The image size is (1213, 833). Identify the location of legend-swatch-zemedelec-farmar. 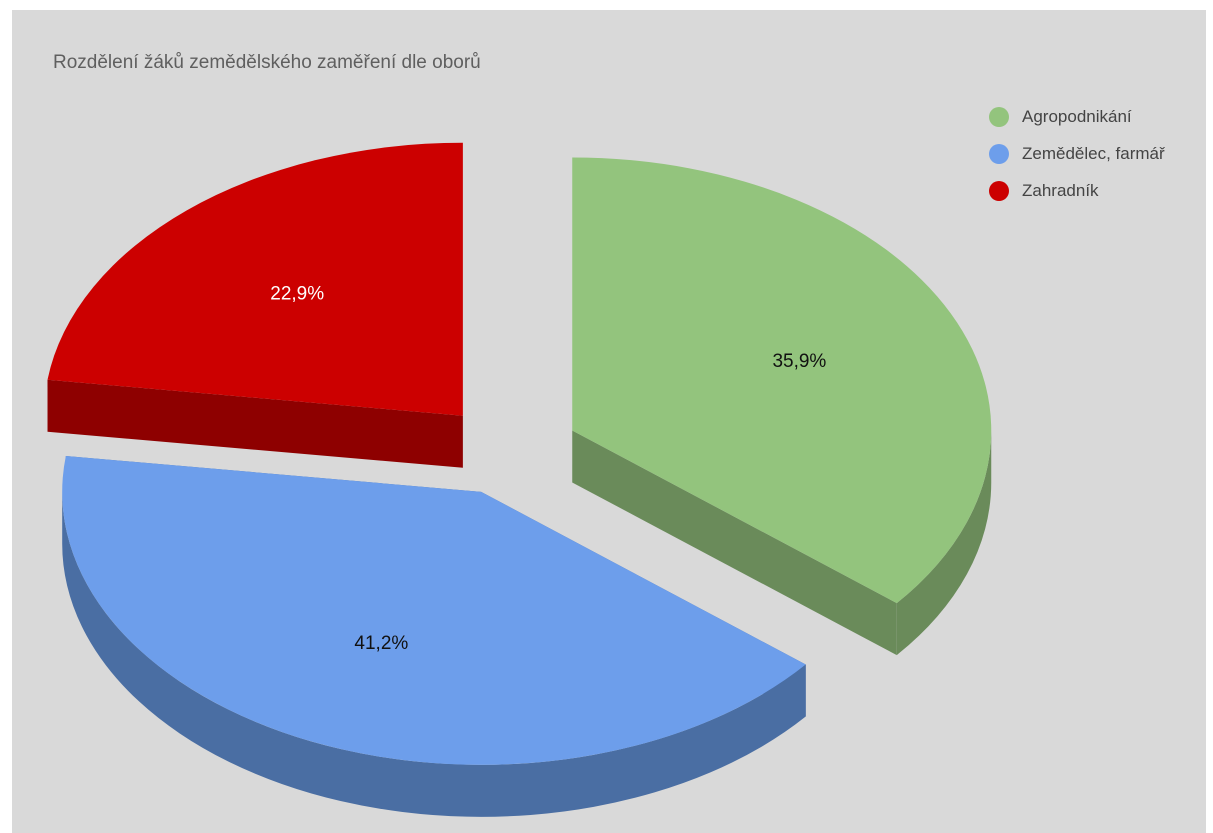
(999, 153).